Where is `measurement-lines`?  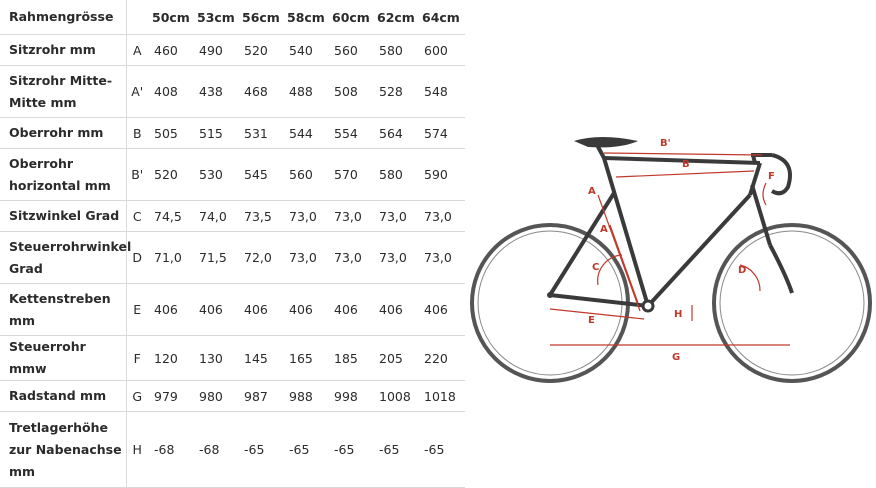
measurement-lines is located at coordinates (669, 249).